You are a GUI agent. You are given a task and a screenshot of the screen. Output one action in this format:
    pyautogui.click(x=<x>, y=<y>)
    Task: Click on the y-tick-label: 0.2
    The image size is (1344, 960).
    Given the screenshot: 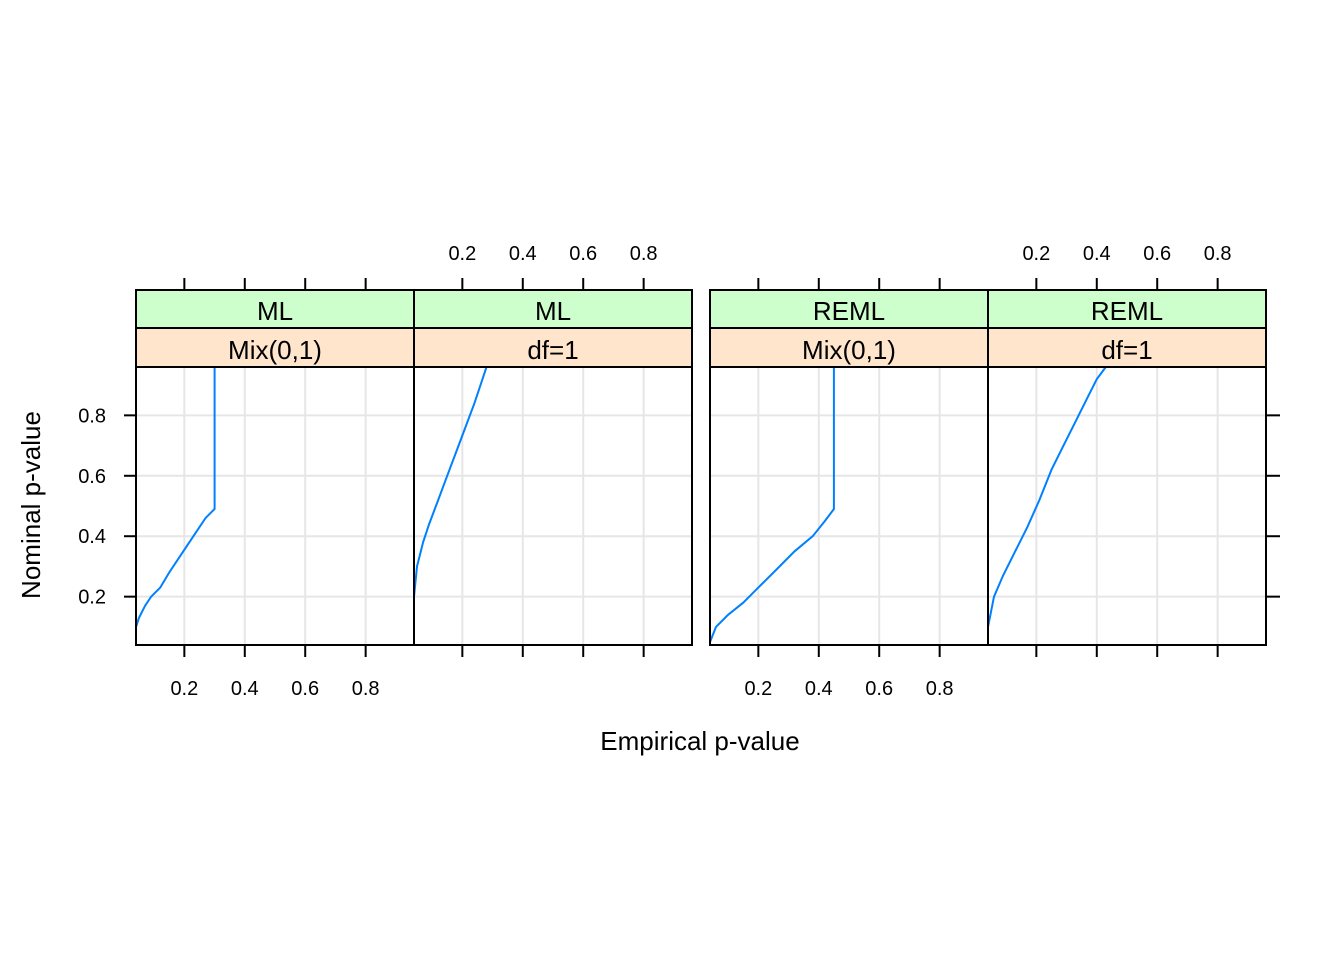 What is the action you would take?
    pyautogui.click(x=92, y=598)
    